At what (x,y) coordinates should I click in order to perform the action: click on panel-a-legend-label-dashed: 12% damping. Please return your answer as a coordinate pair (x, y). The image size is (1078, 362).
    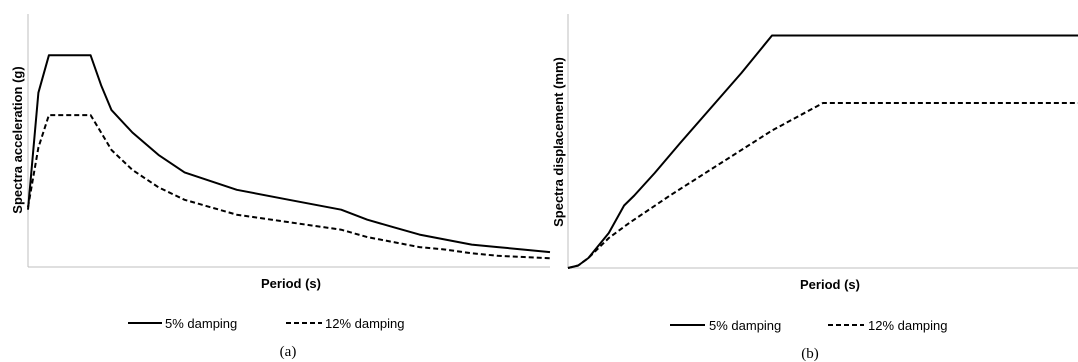
    Looking at the image, I should click on (365, 323).